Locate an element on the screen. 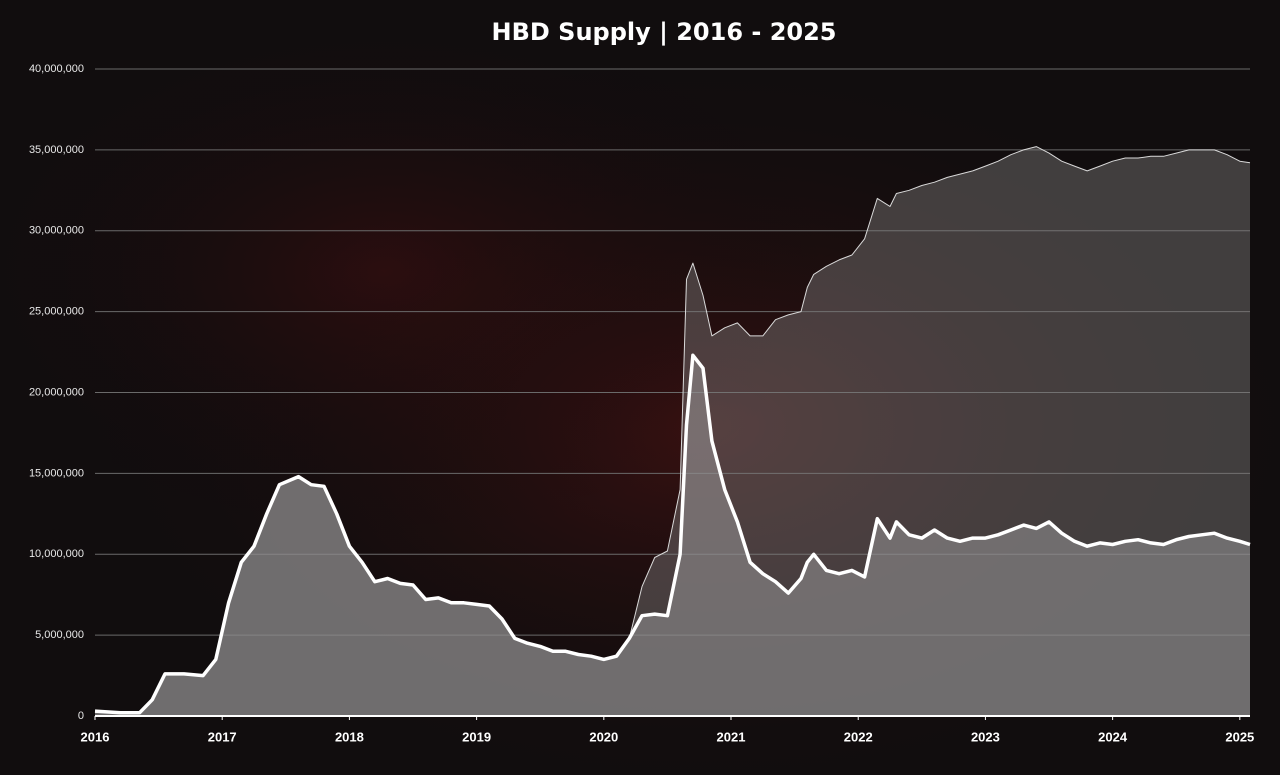  y-tick-label: 15,000,000 is located at coordinates (56, 473).